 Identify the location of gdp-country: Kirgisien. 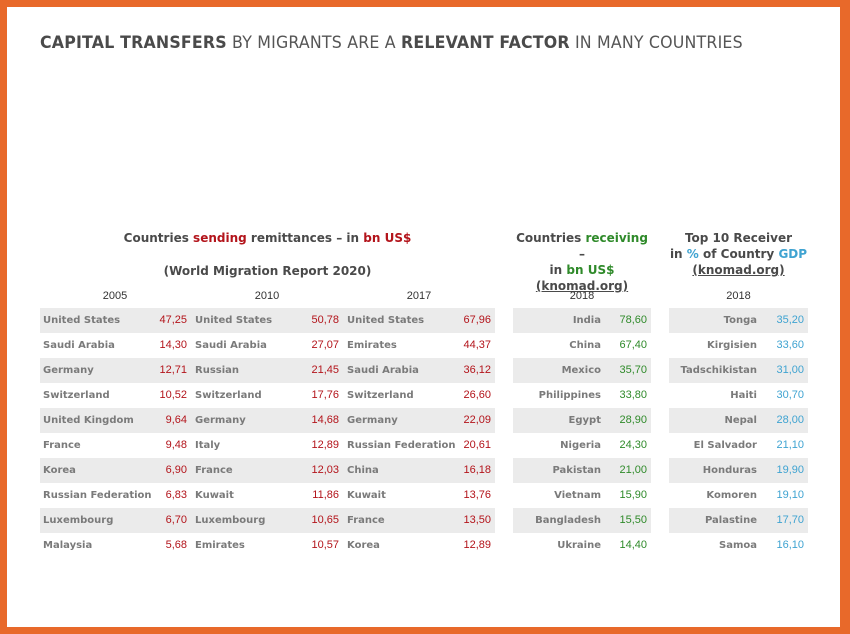
(732, 345).